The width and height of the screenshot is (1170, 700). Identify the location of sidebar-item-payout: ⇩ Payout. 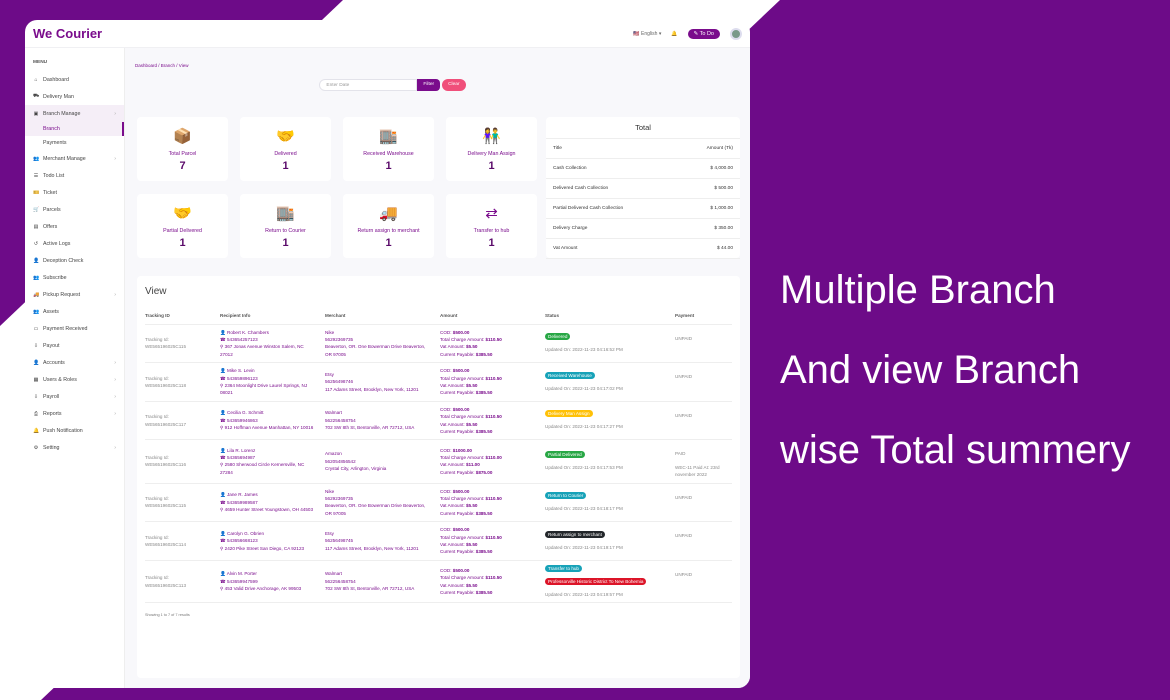
(74, 345).